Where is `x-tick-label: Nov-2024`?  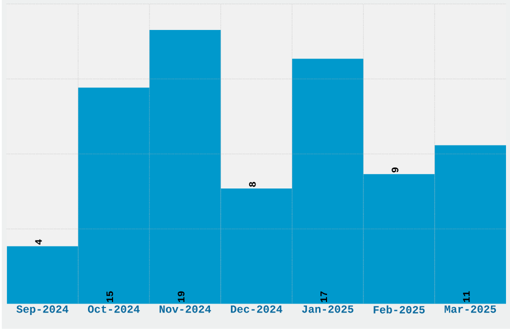 x-tick-label: Nov-2024 is located at coordinates (185, 309).